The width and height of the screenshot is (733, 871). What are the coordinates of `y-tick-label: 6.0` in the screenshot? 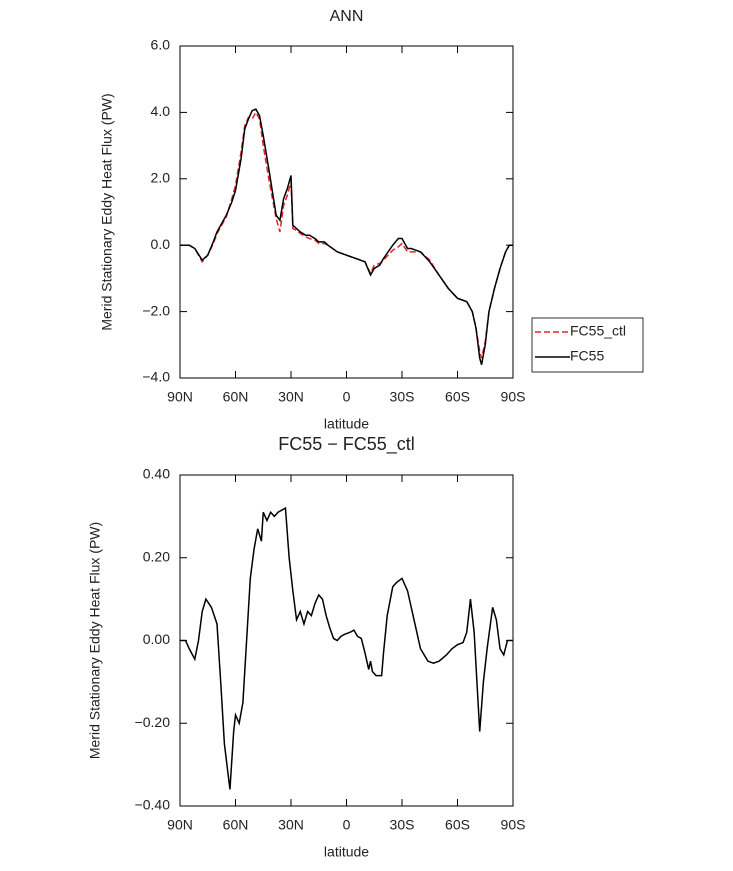 It's located at (161, 45).